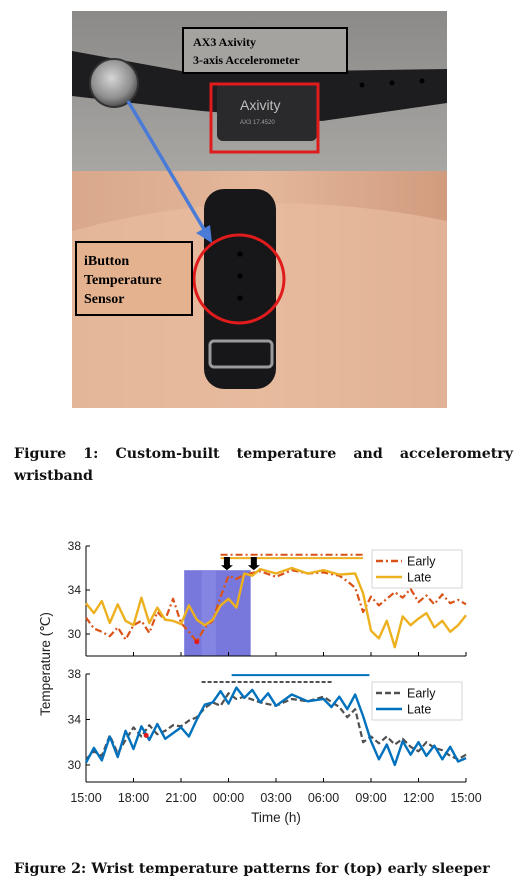 The image size is (527, 880). I want to click on x-tick-label: 03:00, so click(275, 798).